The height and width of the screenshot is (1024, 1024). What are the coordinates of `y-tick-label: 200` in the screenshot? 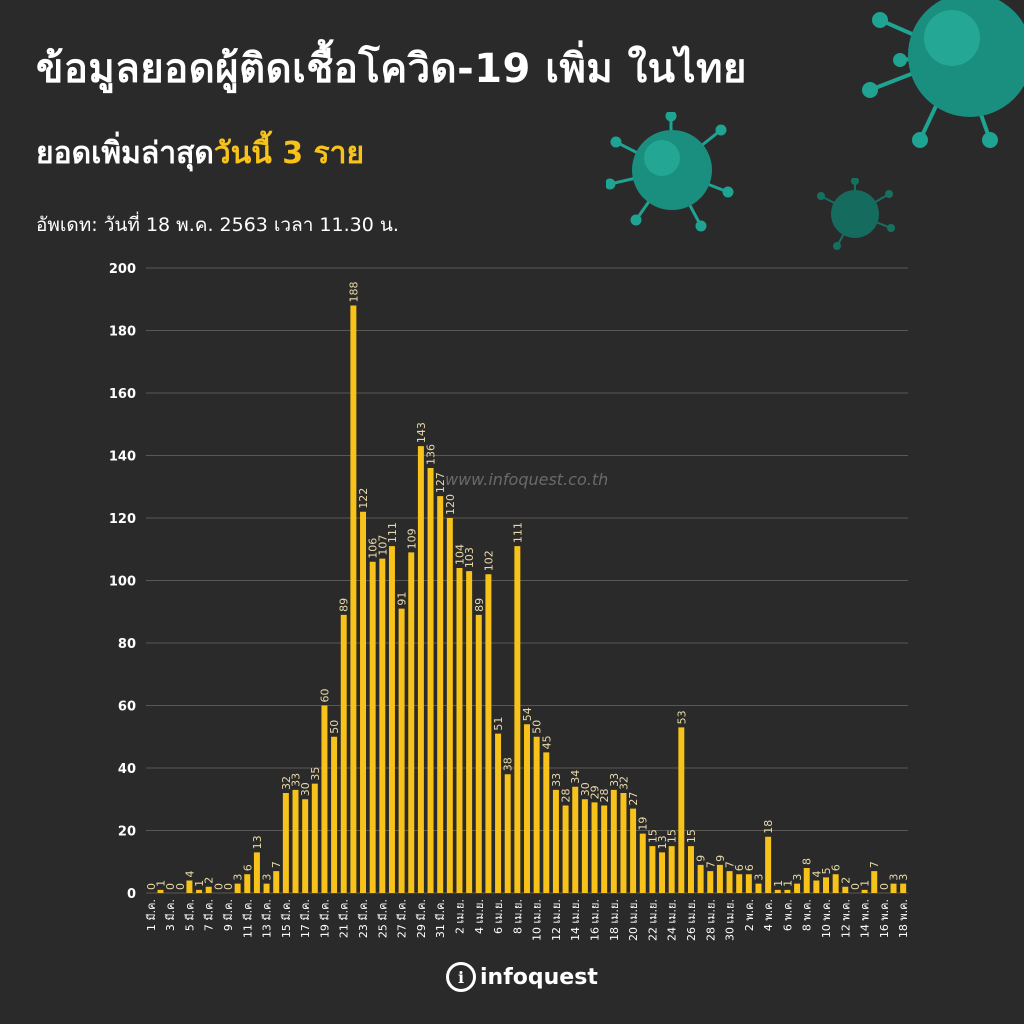 It's located at (122, 269).